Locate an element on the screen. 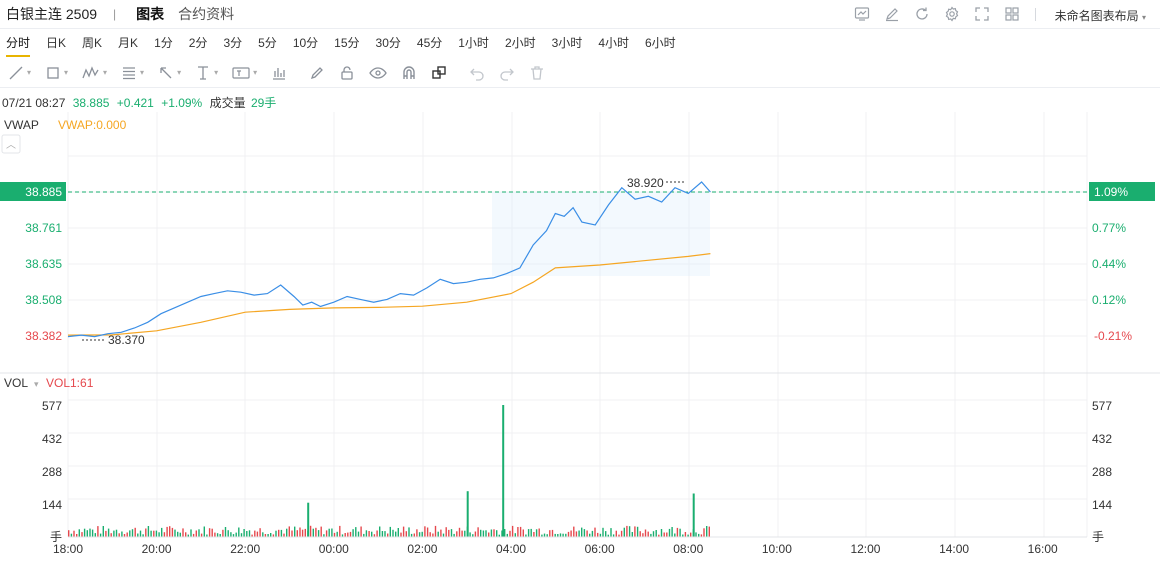  rectangle-icon: ▾ is located at coordinates (56, 73).